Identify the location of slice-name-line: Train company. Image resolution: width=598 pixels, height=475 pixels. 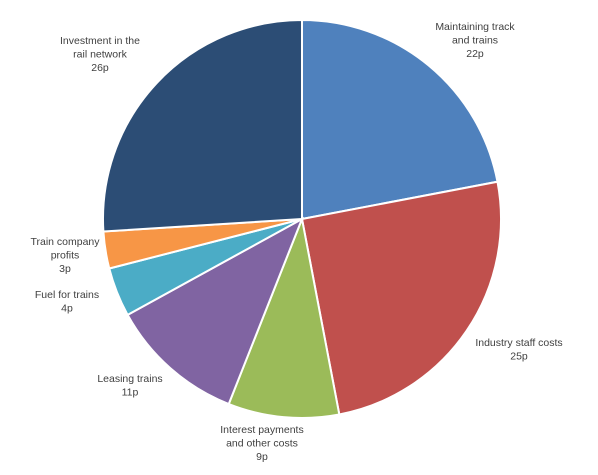
(65, 242).